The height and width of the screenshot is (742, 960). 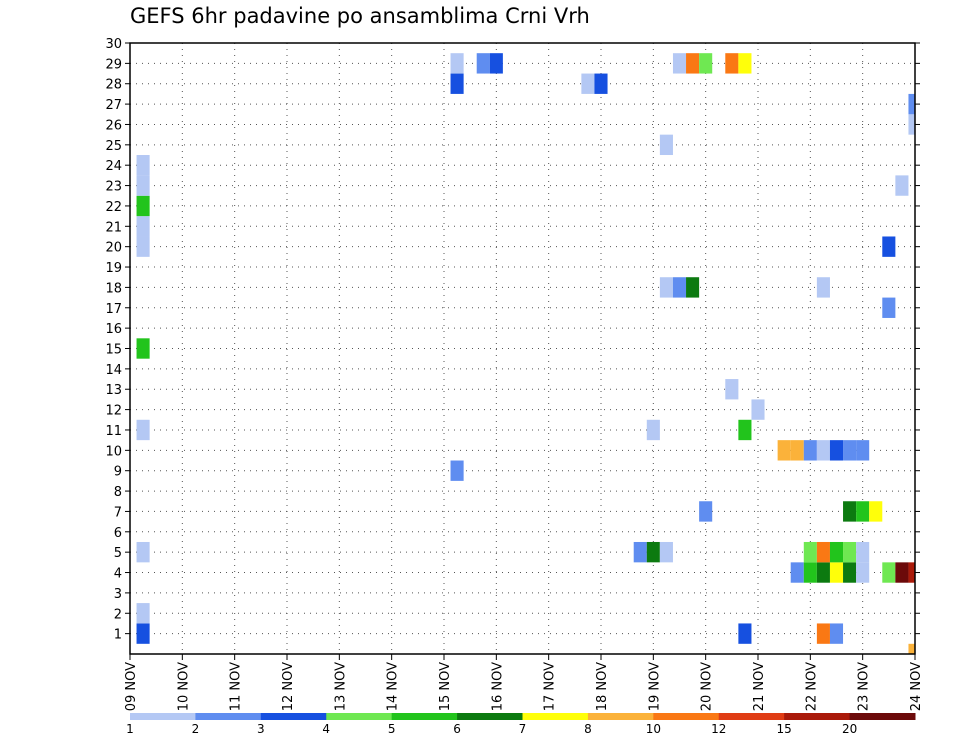 I want to click on x-tick-label: 24 NOV, so click(x=916, y=686).